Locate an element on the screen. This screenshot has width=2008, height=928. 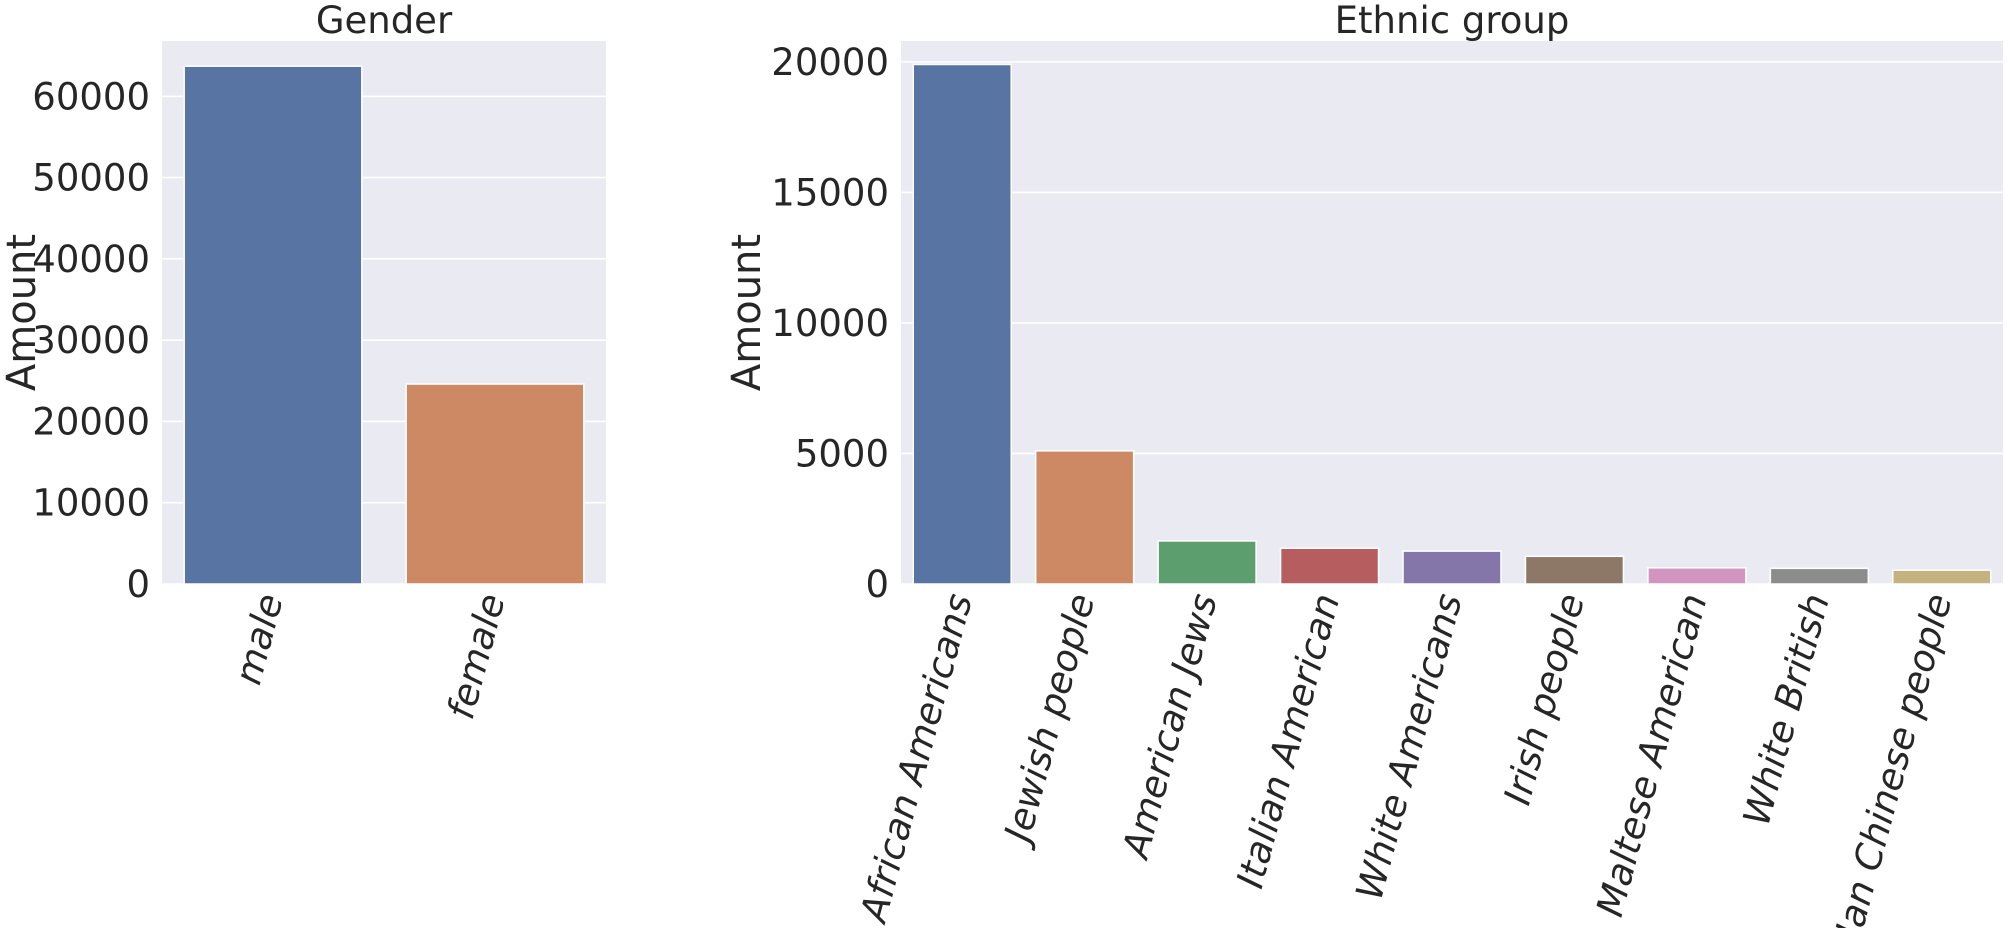
bar-maltese-american is located at coordinates (1697, 576).